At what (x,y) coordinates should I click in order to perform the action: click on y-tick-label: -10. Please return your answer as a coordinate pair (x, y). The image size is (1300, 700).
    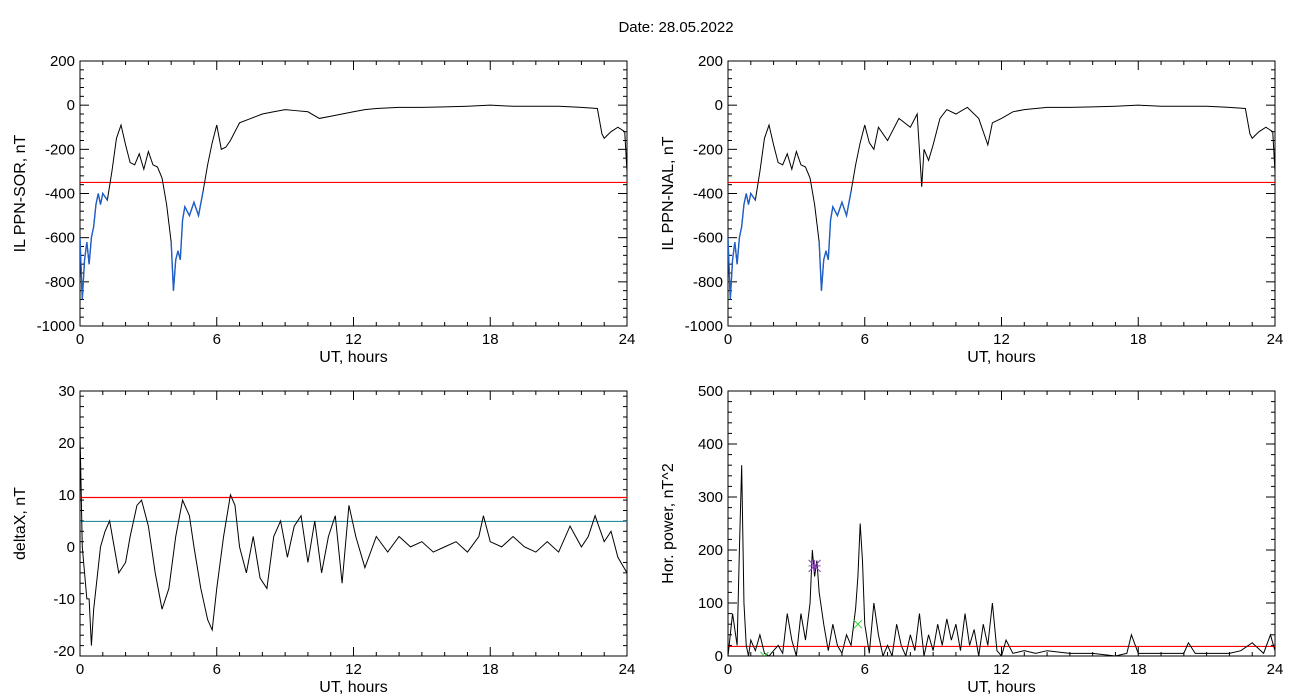
    Looking at the image, I should click on (64, 599).